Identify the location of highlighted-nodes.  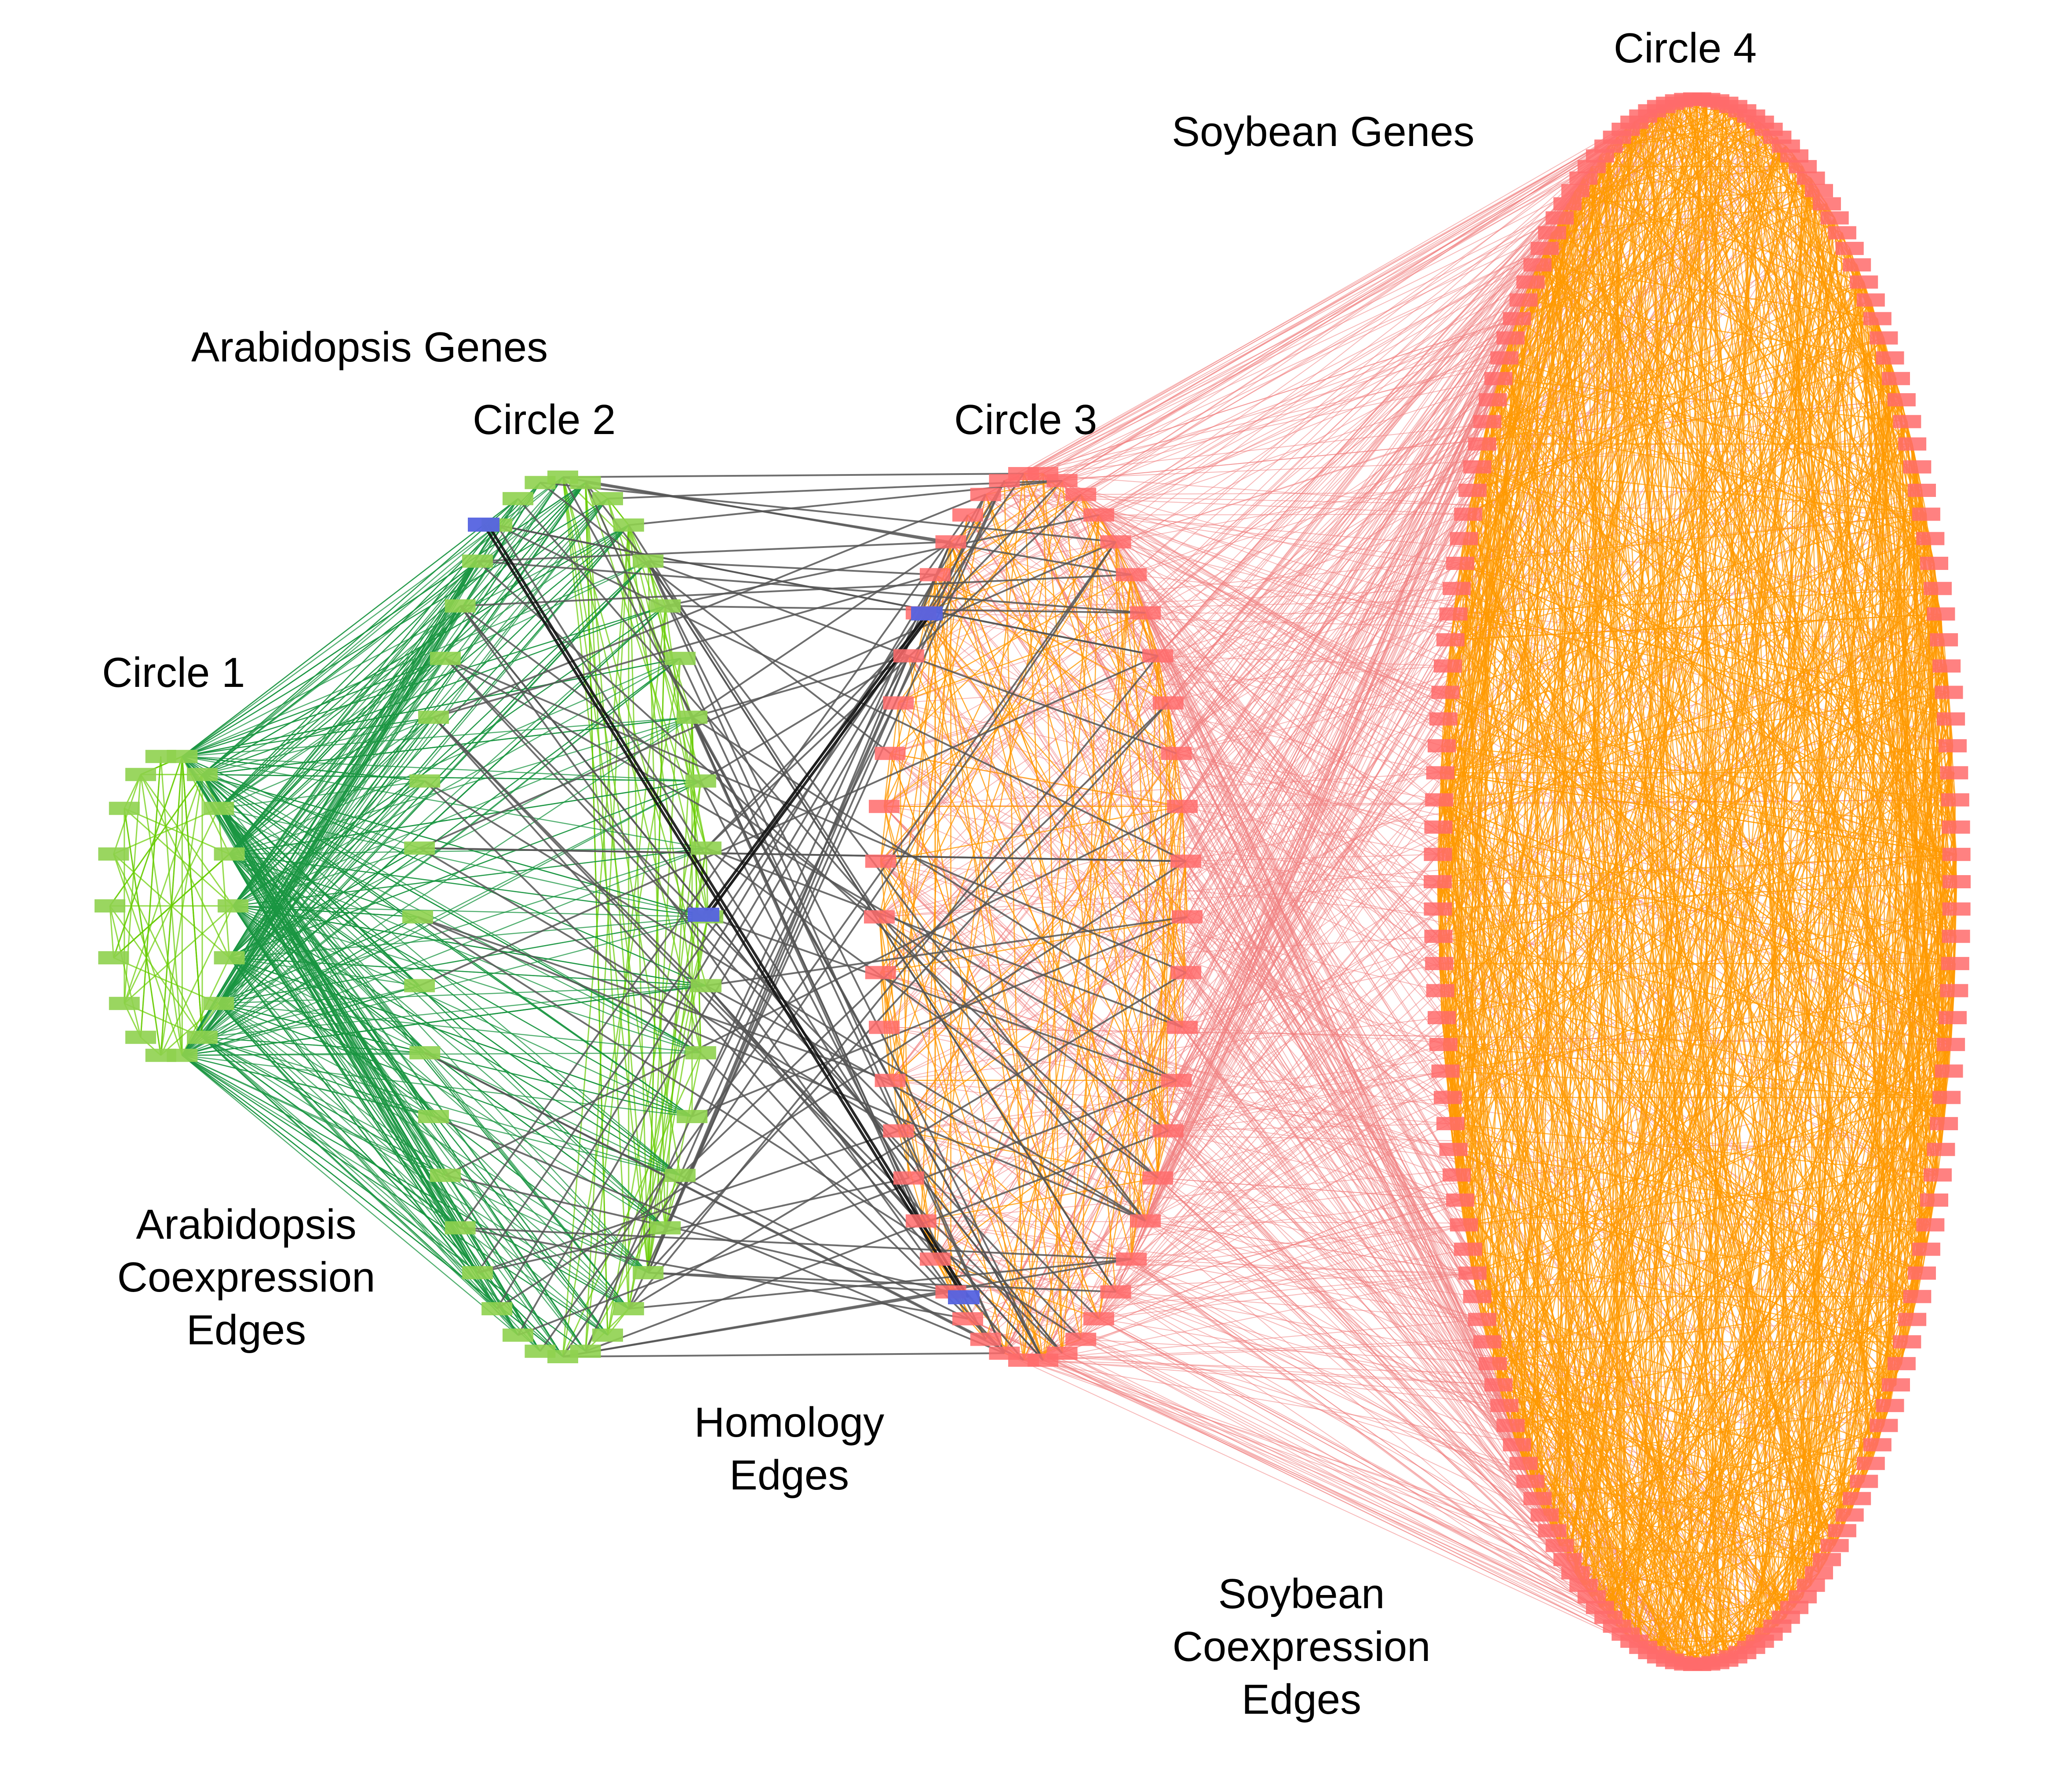
(724, 911).